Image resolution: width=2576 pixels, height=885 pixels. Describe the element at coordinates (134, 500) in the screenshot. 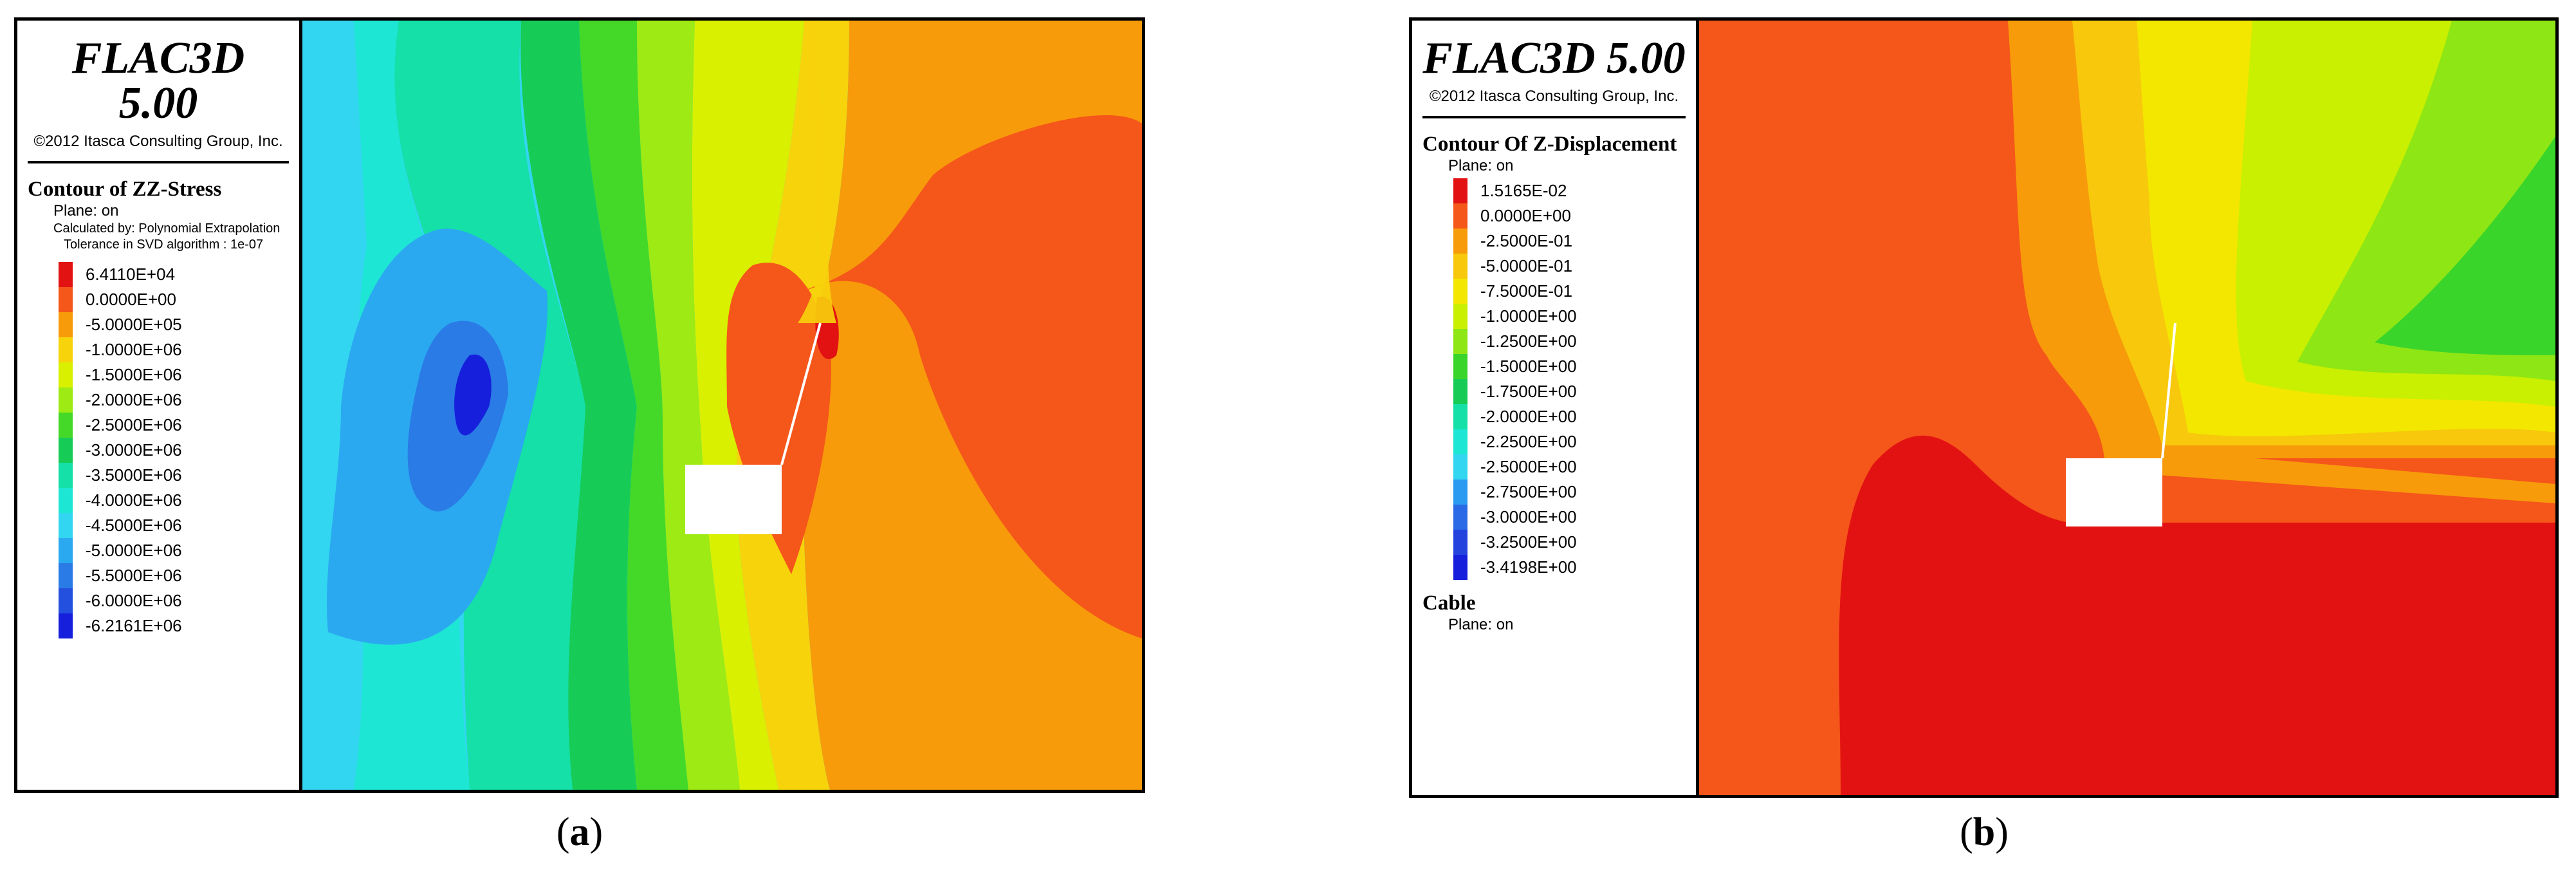

I see `scale-label: -4.0000E+06` at that location.